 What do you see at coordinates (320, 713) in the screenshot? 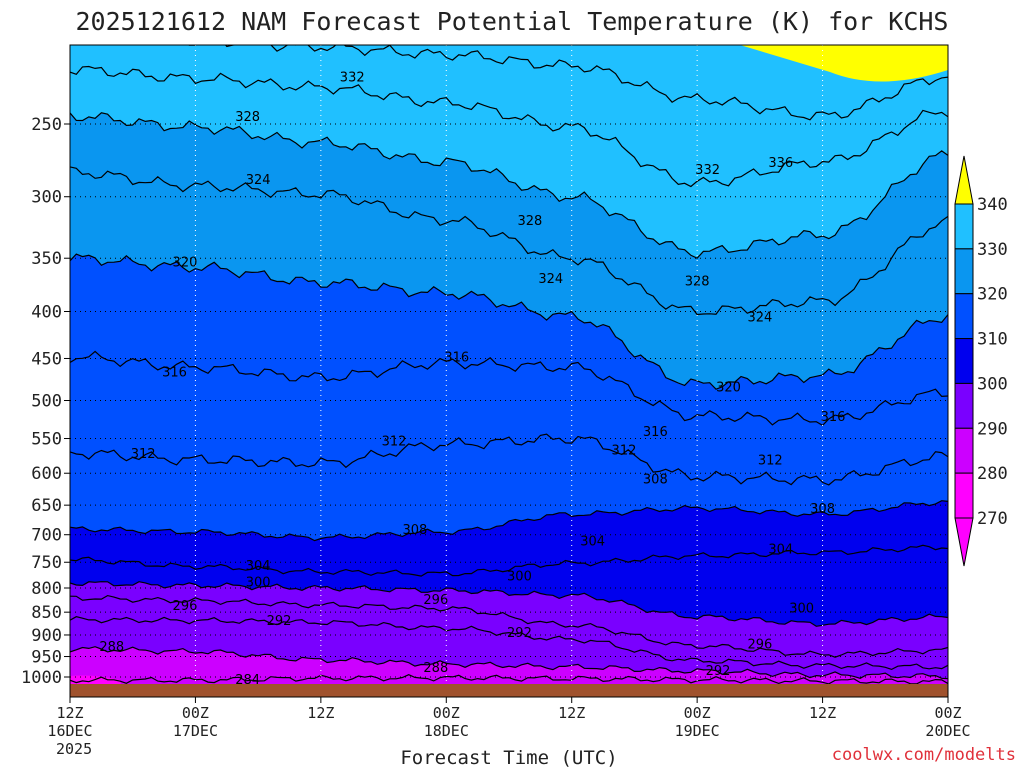
I see `x-tick-label-24-0: 12Z` at bounding box center [320, 713].